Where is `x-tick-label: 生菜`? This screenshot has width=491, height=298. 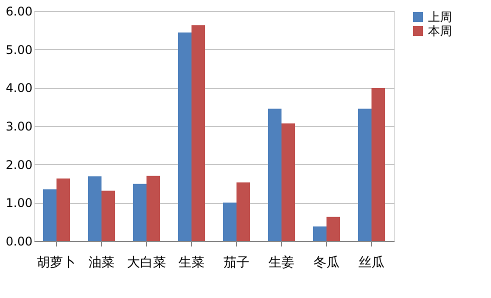
x-tick-label: 生菜 is located at coordinates (191, 263).